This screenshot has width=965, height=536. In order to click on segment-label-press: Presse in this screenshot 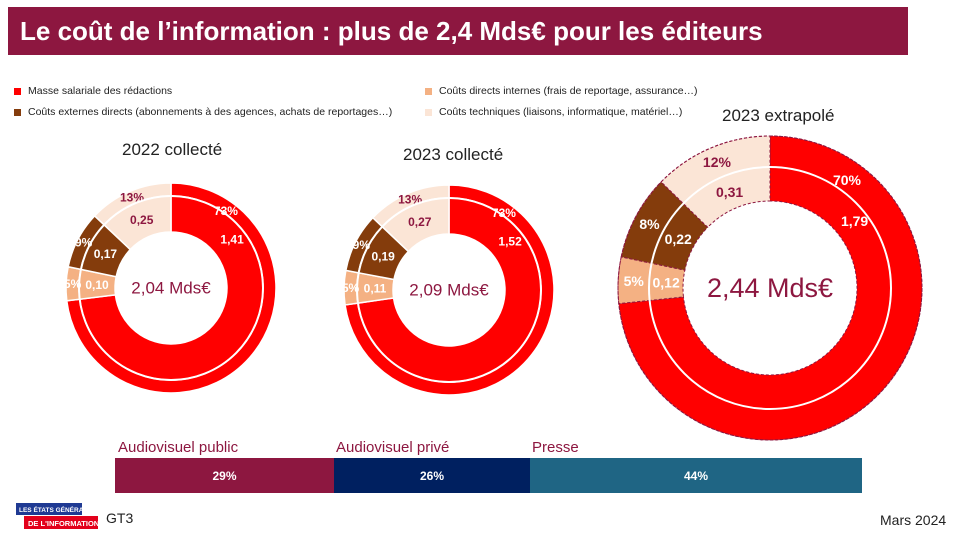, I will do `click(555, 447)`.